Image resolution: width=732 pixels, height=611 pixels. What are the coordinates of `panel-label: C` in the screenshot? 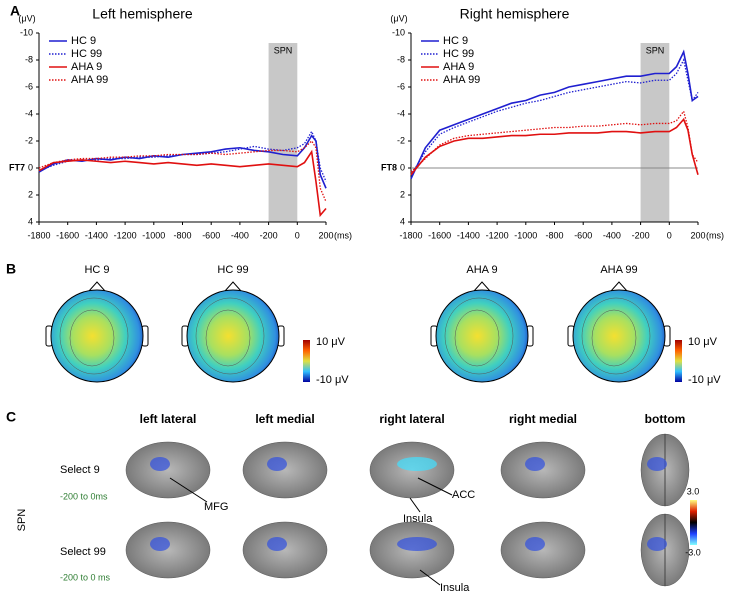 It's located at (11, 417).